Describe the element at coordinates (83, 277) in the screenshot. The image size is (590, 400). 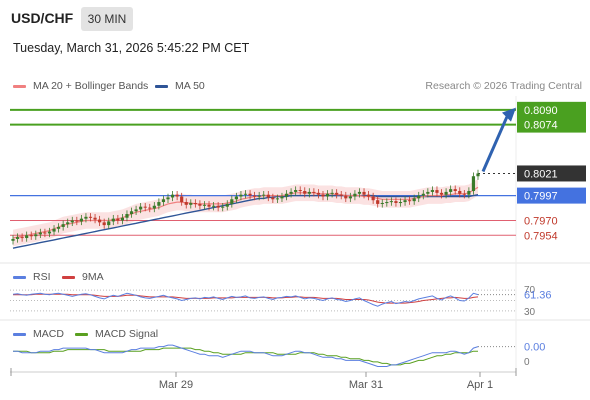
I see `legend-rsi-ma: 9MA` at that location.